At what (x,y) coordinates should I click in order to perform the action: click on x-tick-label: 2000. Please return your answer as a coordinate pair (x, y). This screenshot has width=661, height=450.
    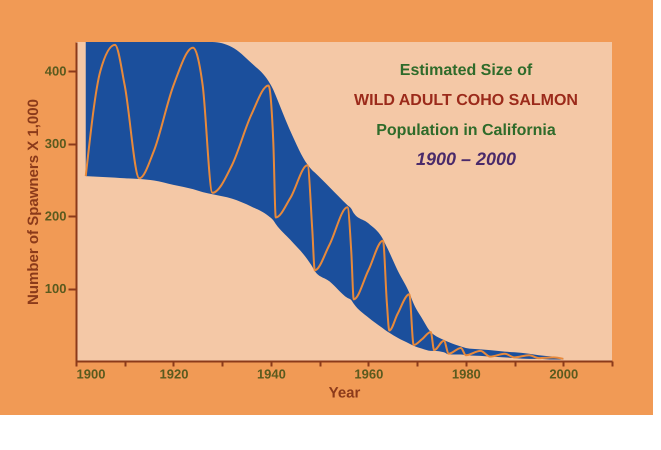
    Looking at the image, I should click on (563, 374).